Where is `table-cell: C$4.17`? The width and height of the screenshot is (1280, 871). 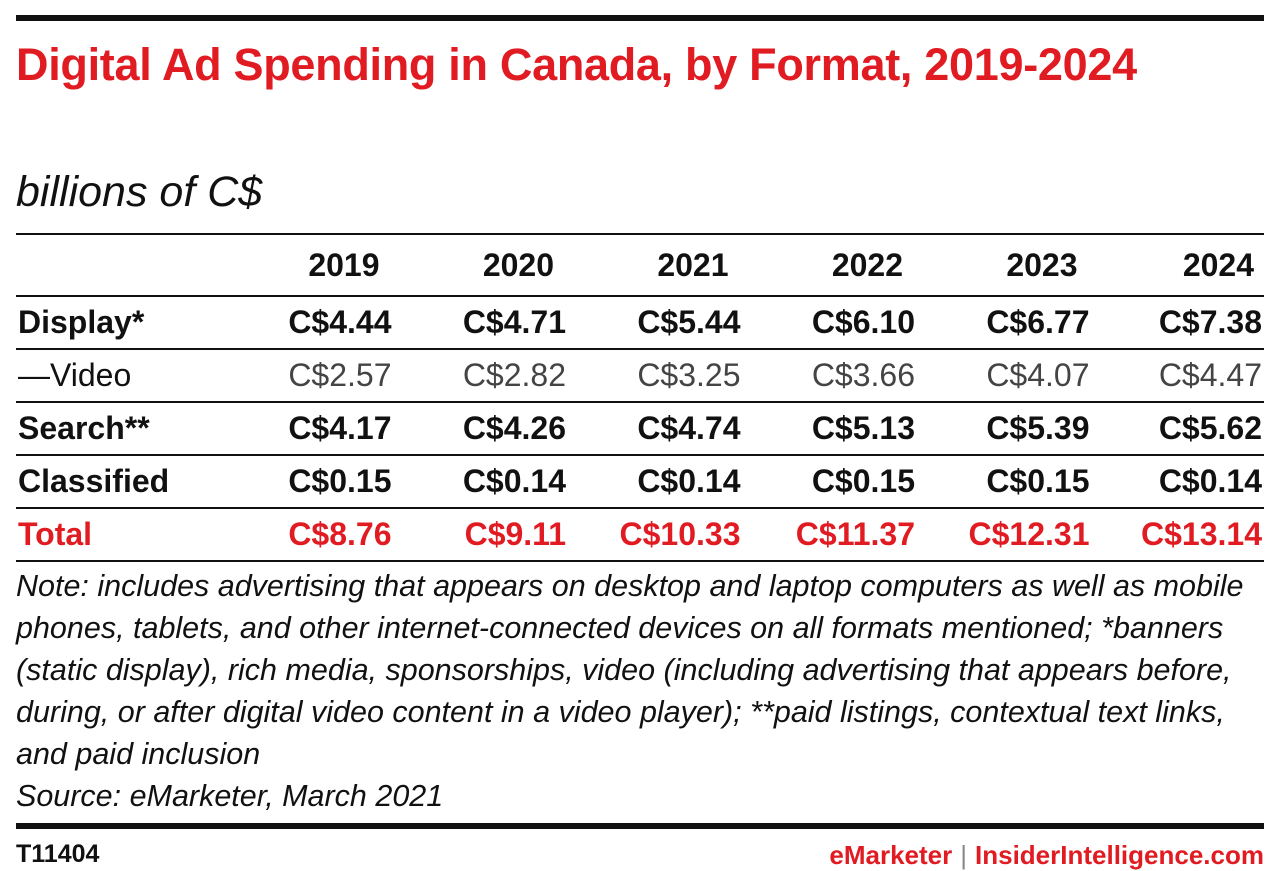 table-cell: C$4.17 is located at coordinates (340, 428).